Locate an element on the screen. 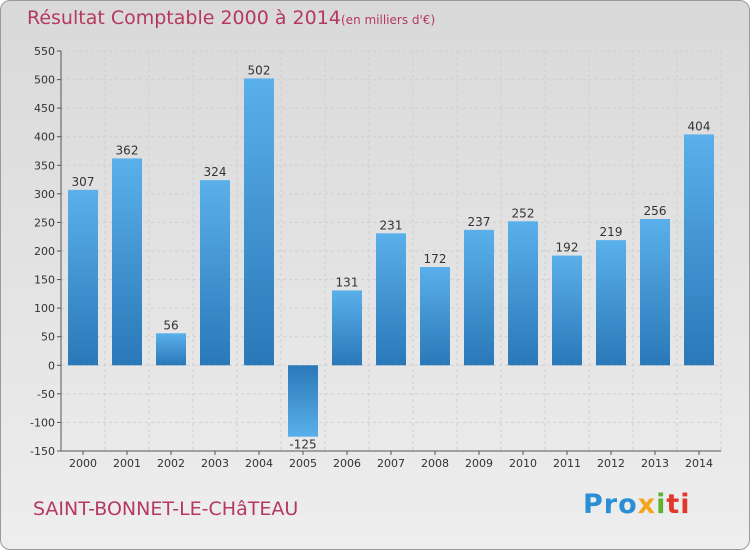  bar-2004 is located at coordinates (259, 222).